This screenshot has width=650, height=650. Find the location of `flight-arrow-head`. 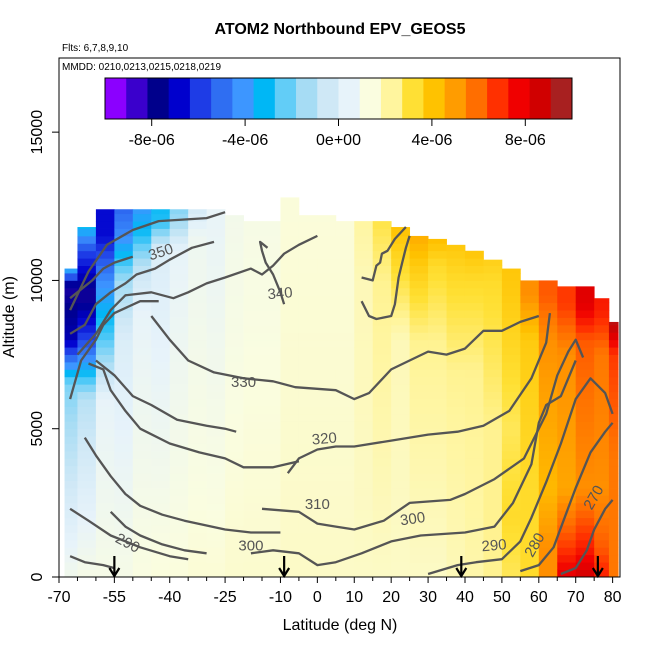

flight-arrow-head is located at coordinates (114, 573).